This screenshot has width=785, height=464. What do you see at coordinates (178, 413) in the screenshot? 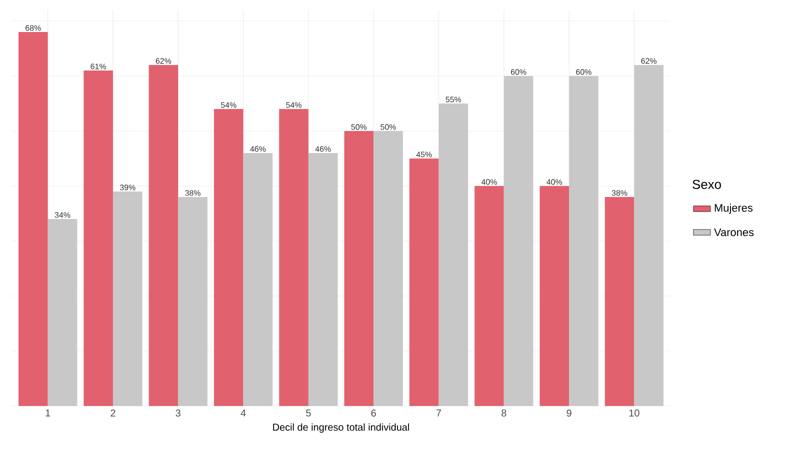
I see `x-tick-label: 3` at bounding box center [178, 413].